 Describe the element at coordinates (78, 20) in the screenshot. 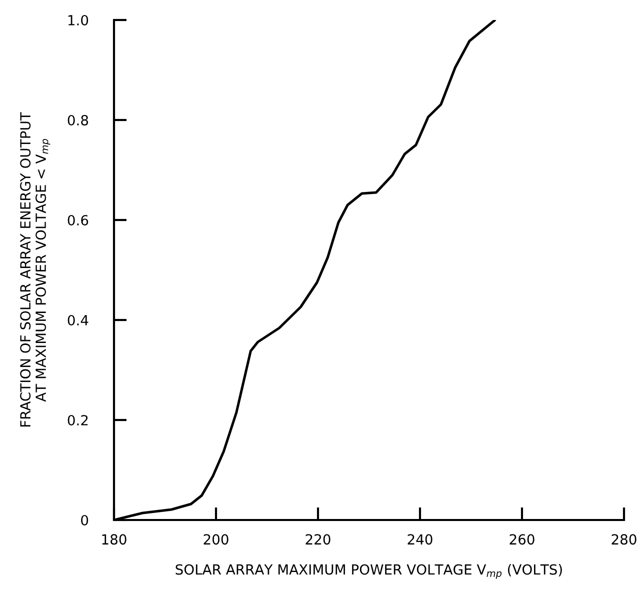

I see `y-tick-label: 1.0` at that location.